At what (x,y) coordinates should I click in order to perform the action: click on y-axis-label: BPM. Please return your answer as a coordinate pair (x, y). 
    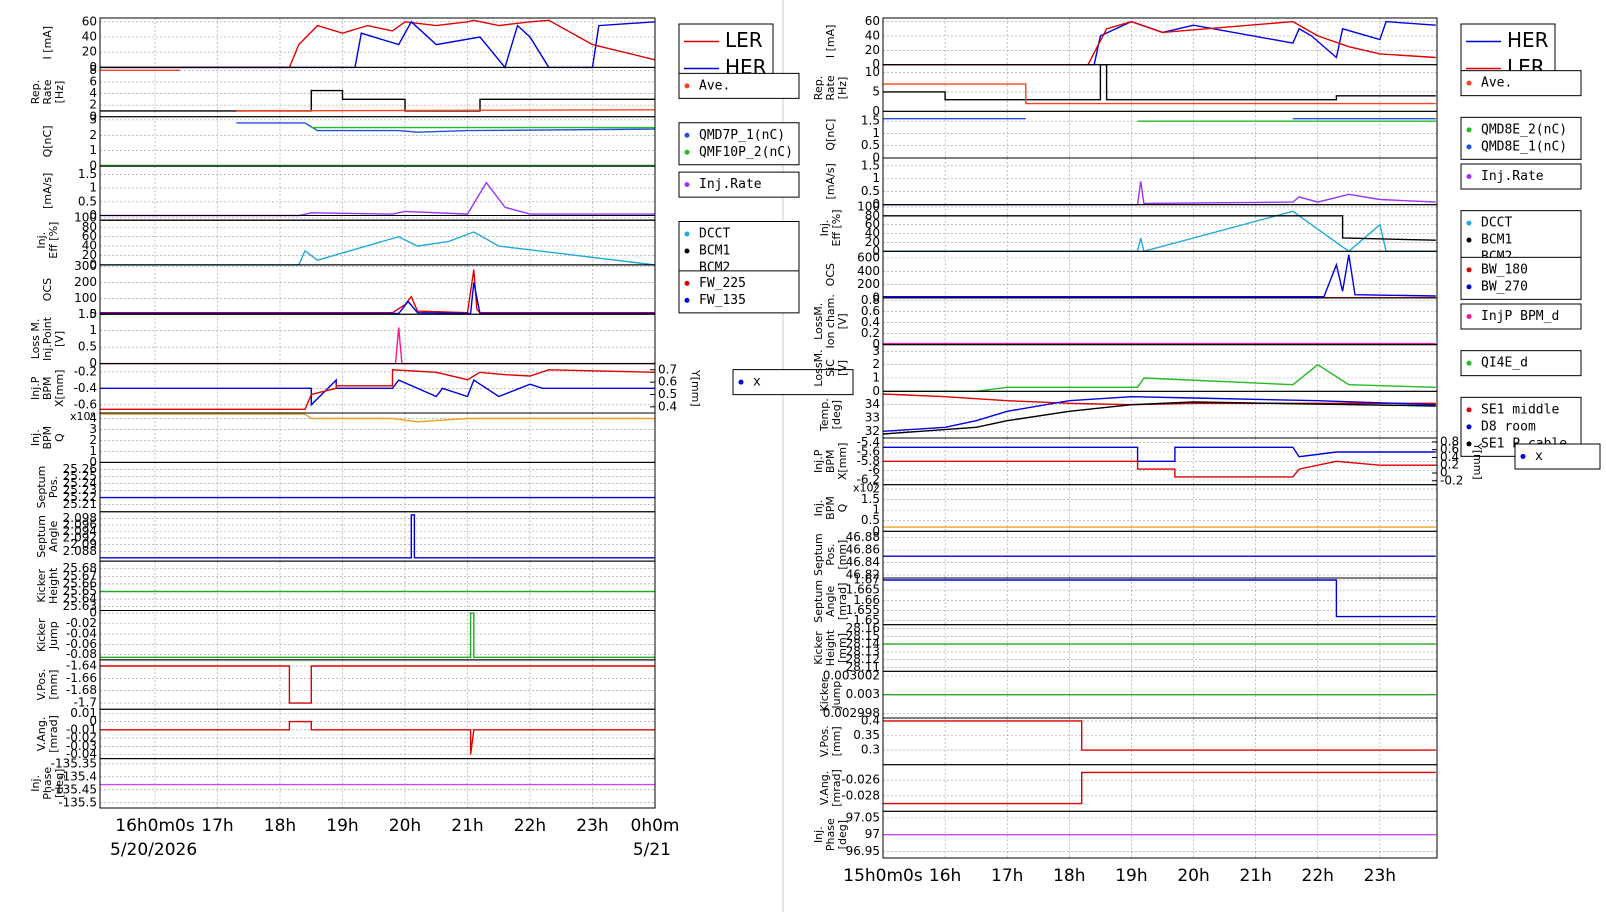
    Looking at the image, I should click on (47, 388).